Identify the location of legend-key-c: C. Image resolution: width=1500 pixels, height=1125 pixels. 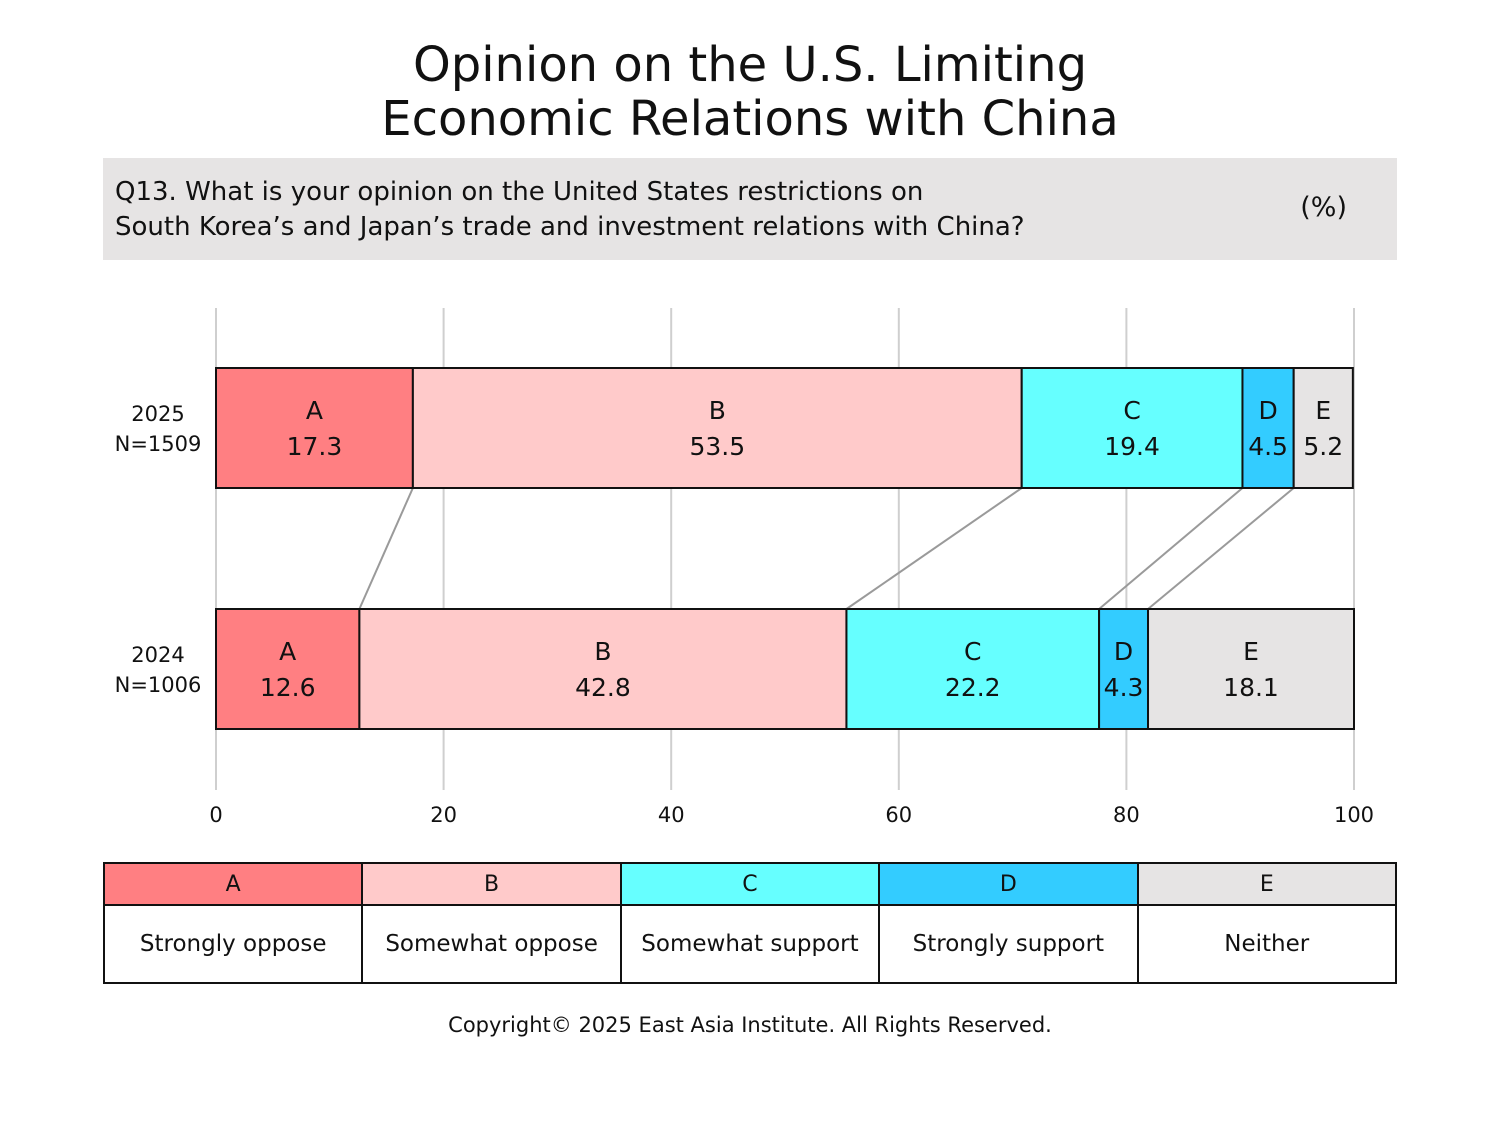
(750, 884).